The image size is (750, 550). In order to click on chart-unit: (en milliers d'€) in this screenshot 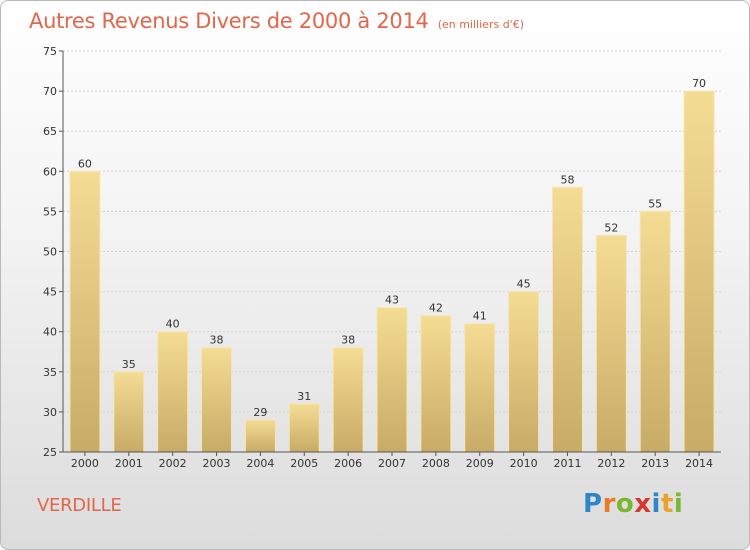, I will do `click(480, 24)`.